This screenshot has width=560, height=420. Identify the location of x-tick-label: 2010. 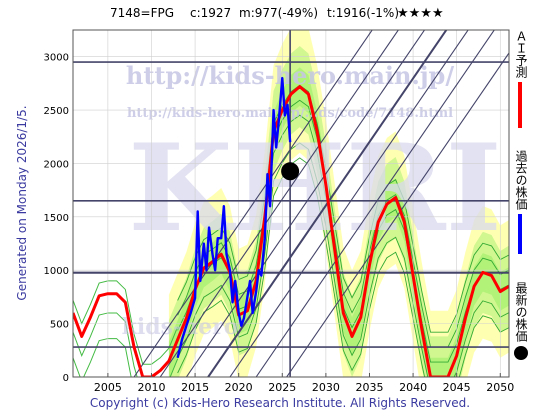
(151, 387).